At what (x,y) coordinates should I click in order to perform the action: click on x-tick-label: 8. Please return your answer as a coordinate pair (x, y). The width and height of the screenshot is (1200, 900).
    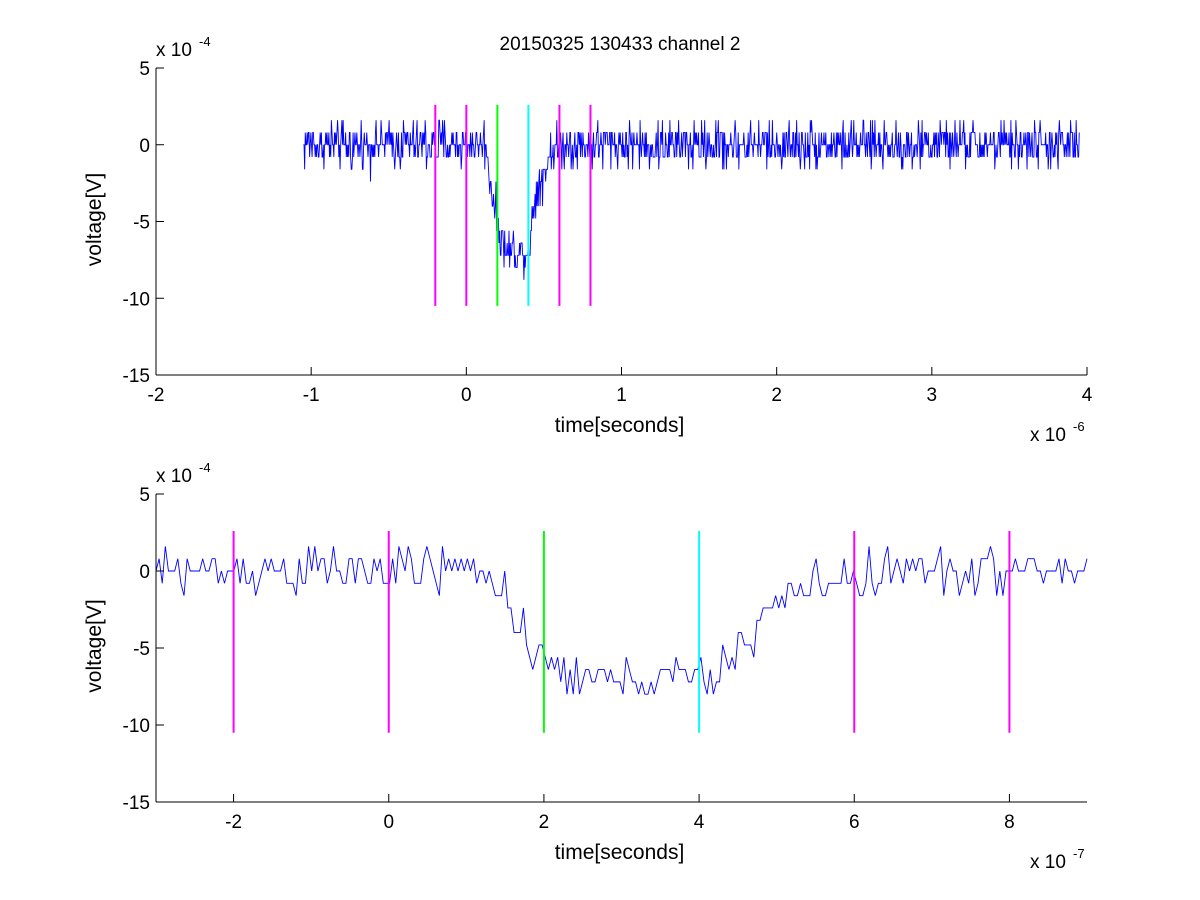
    Looking at the image, I should click on (1009, 822).